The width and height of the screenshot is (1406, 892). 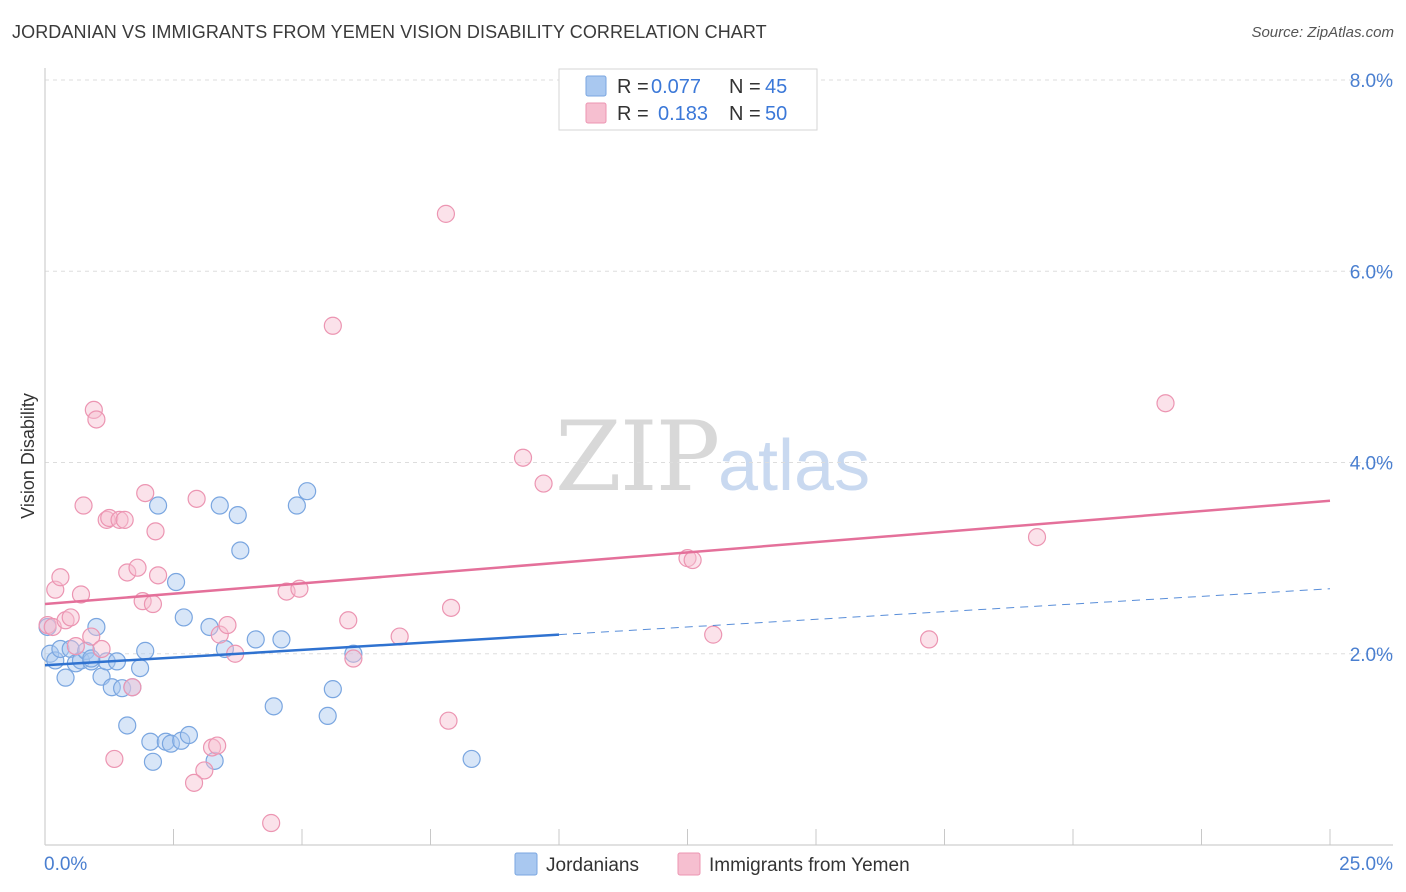 What do you see at coordinates (683, 114) in the screenshot?
I see `legend-r-value-2: 0.183` at bounding box center [683, 114].